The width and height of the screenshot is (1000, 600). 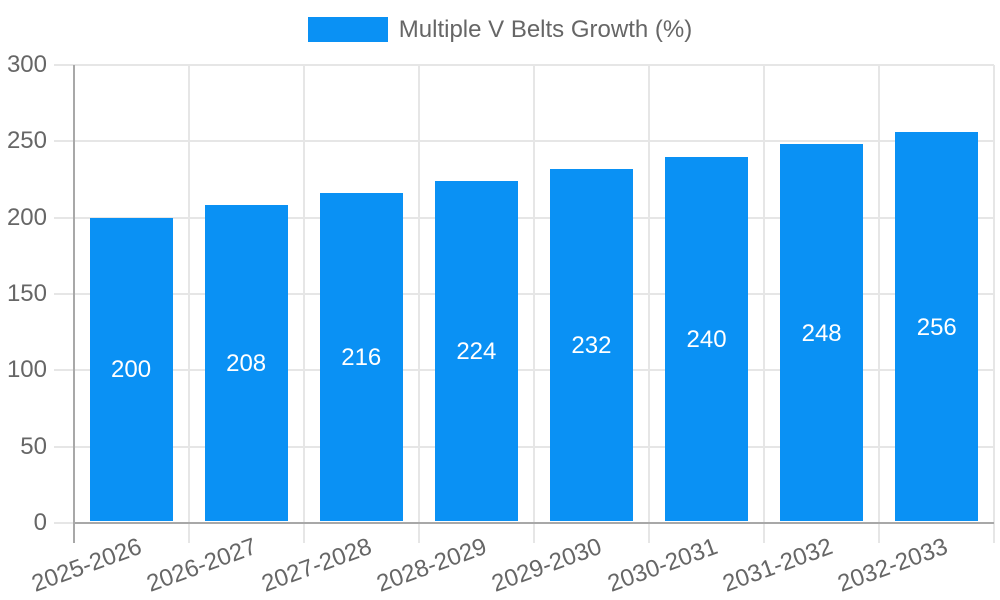 I want to click on y-axis-label: 100, so click(x=26, y=370).